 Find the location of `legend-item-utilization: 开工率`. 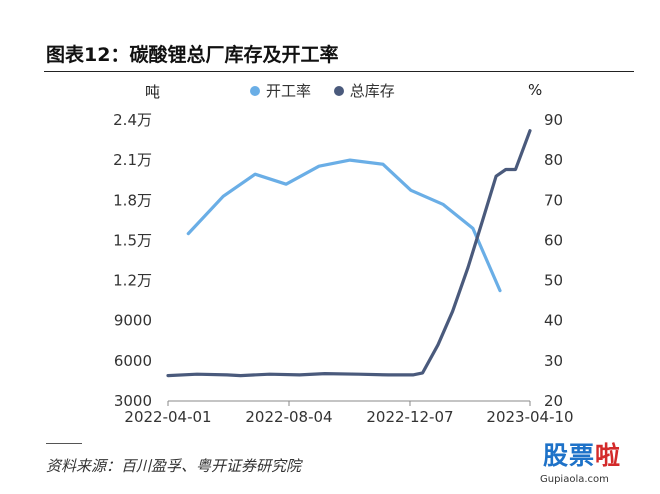

legend-item-utilization: 开工率 is located at coordinates (280, 90).